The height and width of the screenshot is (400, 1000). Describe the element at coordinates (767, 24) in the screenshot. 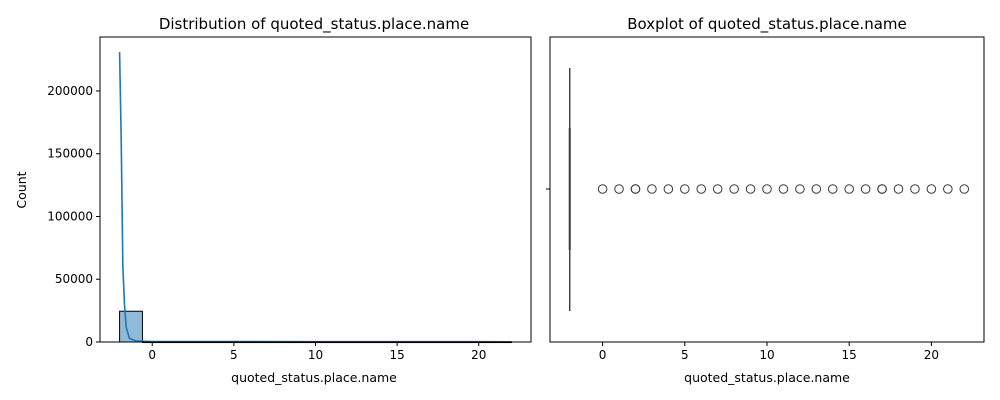

I see `boxplot-title: Boxplot of quoted_status.place.name` at that location.